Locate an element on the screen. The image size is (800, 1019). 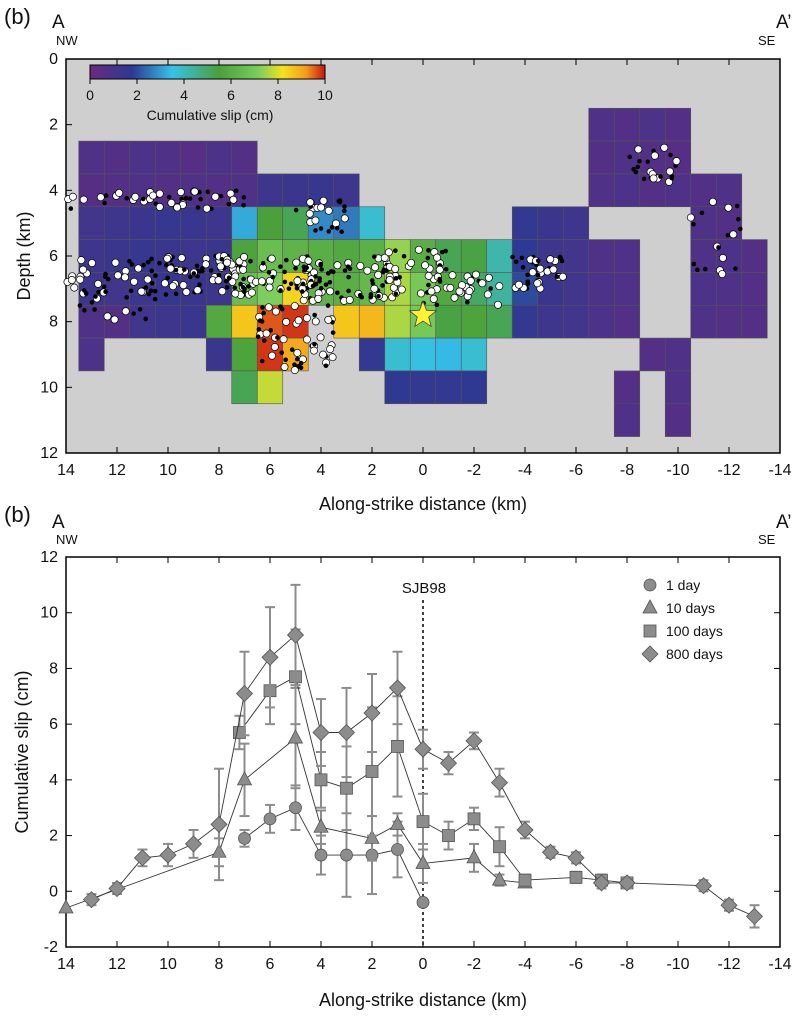
panel-b-ylabel: Cumulative slip (cm) is located at coordinates (22, 751).